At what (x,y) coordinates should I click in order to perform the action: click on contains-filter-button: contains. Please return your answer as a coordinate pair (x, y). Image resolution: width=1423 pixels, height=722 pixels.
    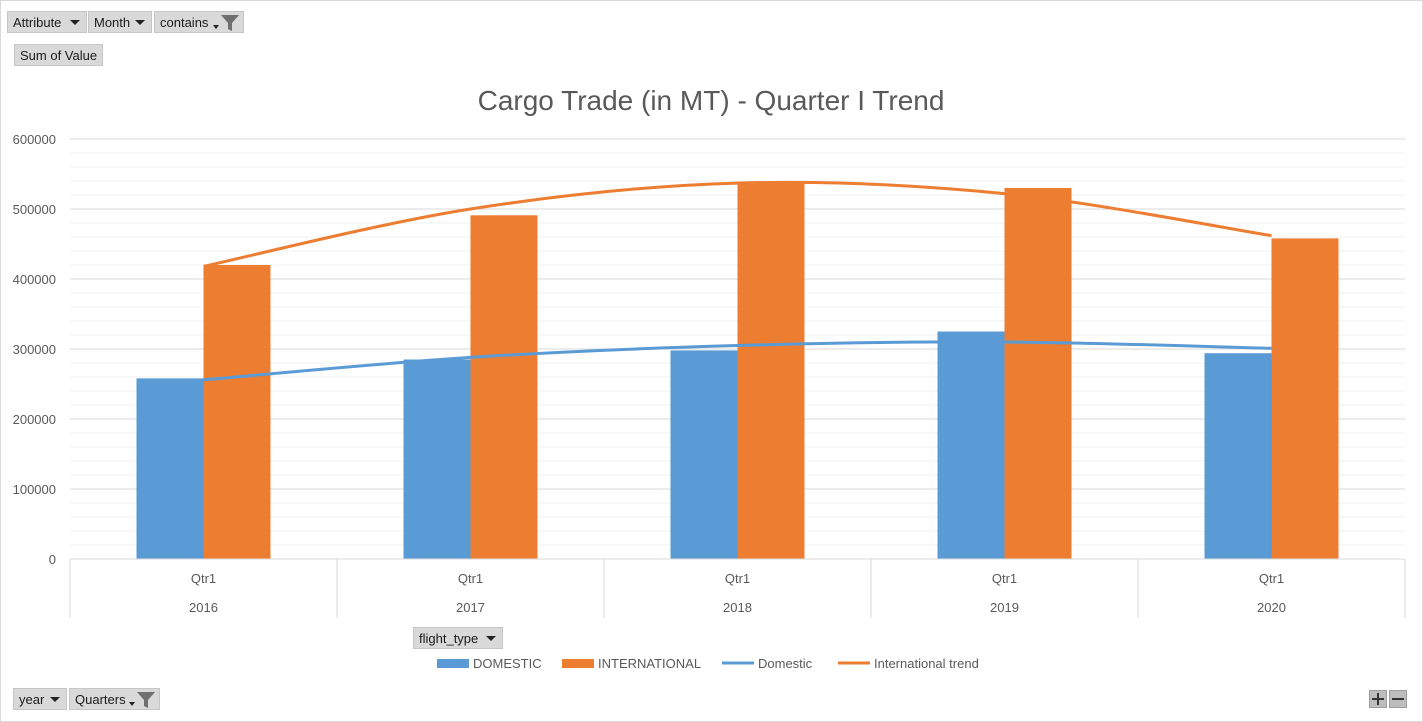
    Looking at the image, I should click on (199, 22).